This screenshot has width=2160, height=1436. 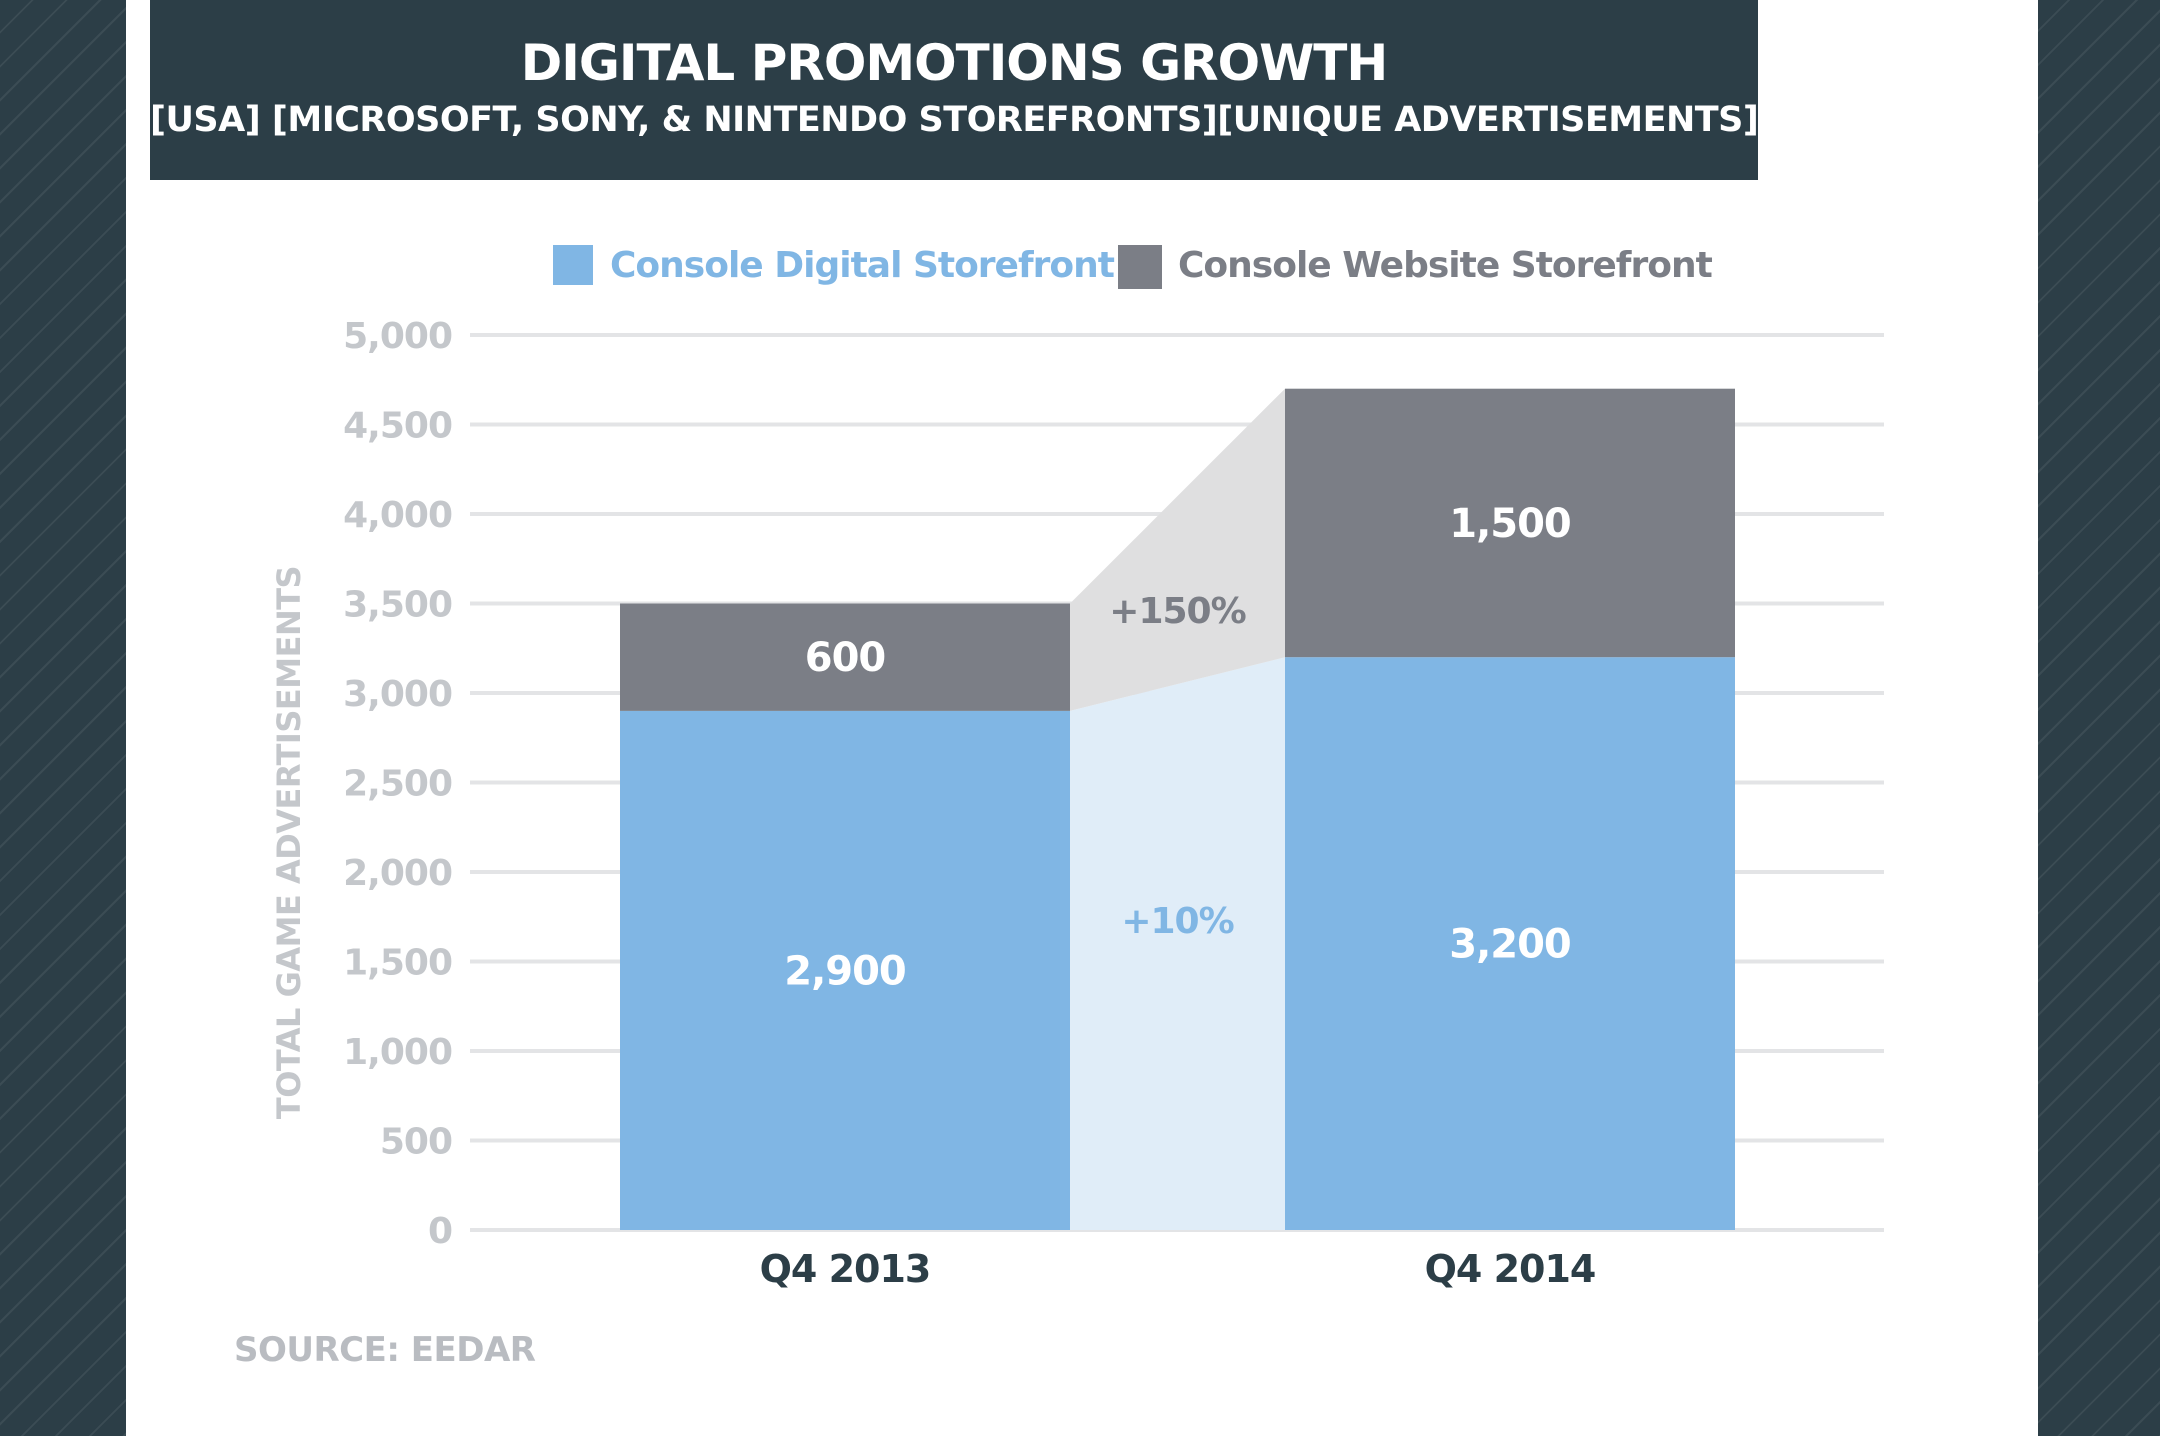 I want to click on y-tick-label: 4,500, so click(x=397, y=426).